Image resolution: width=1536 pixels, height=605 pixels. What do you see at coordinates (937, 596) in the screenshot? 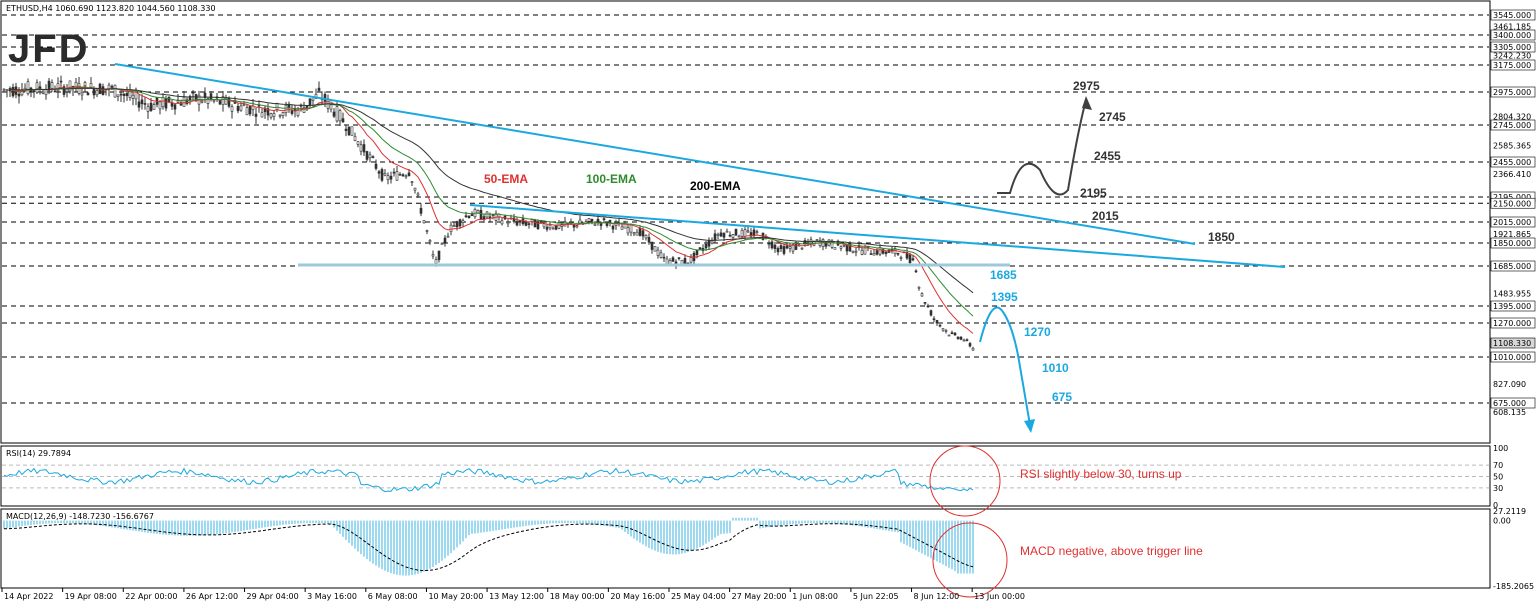
I see `time-tick-label: 8 Jun 12:00` at bounding box center [937, 596].